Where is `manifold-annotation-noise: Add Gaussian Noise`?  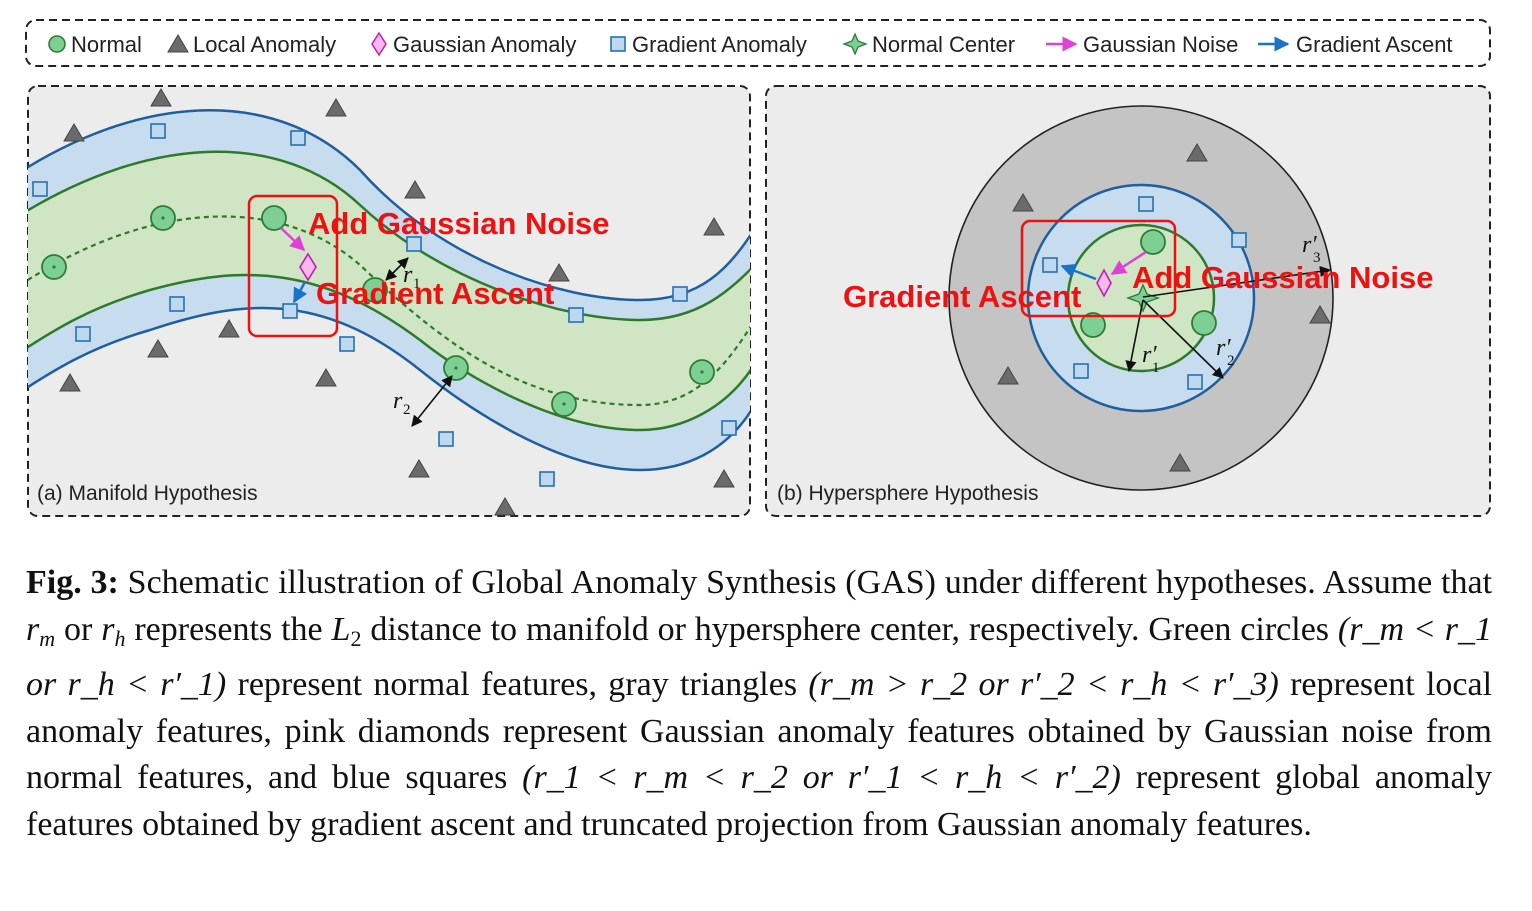
manifold-annotation-noise: Add Gaussian Noise is located at coordinates (458, 223).